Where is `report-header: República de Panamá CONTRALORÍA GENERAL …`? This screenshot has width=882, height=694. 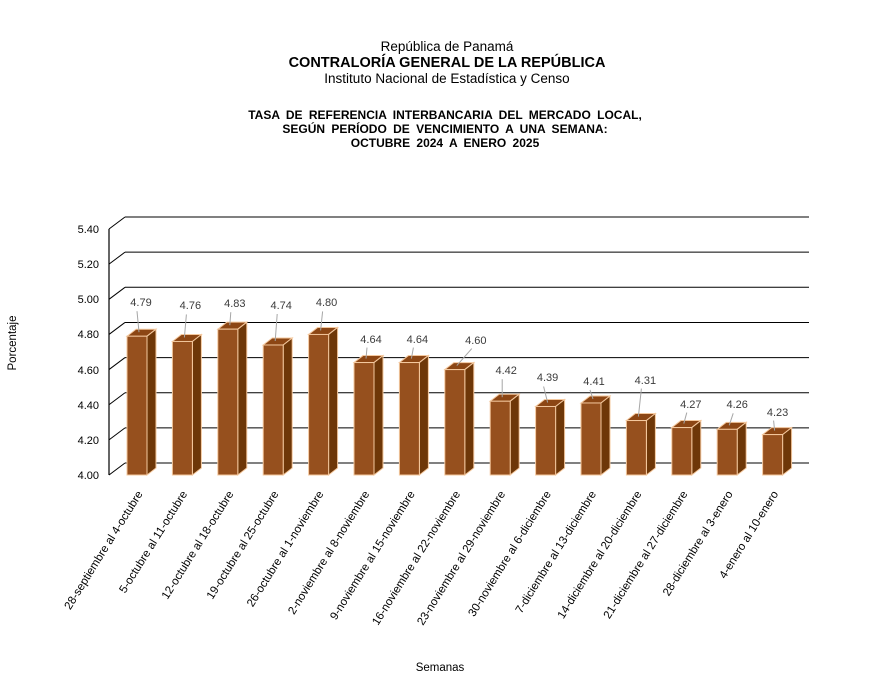 report-header: República de Panamá CONTRALORÍA GENERAL … is located at coordinates (444, 63).